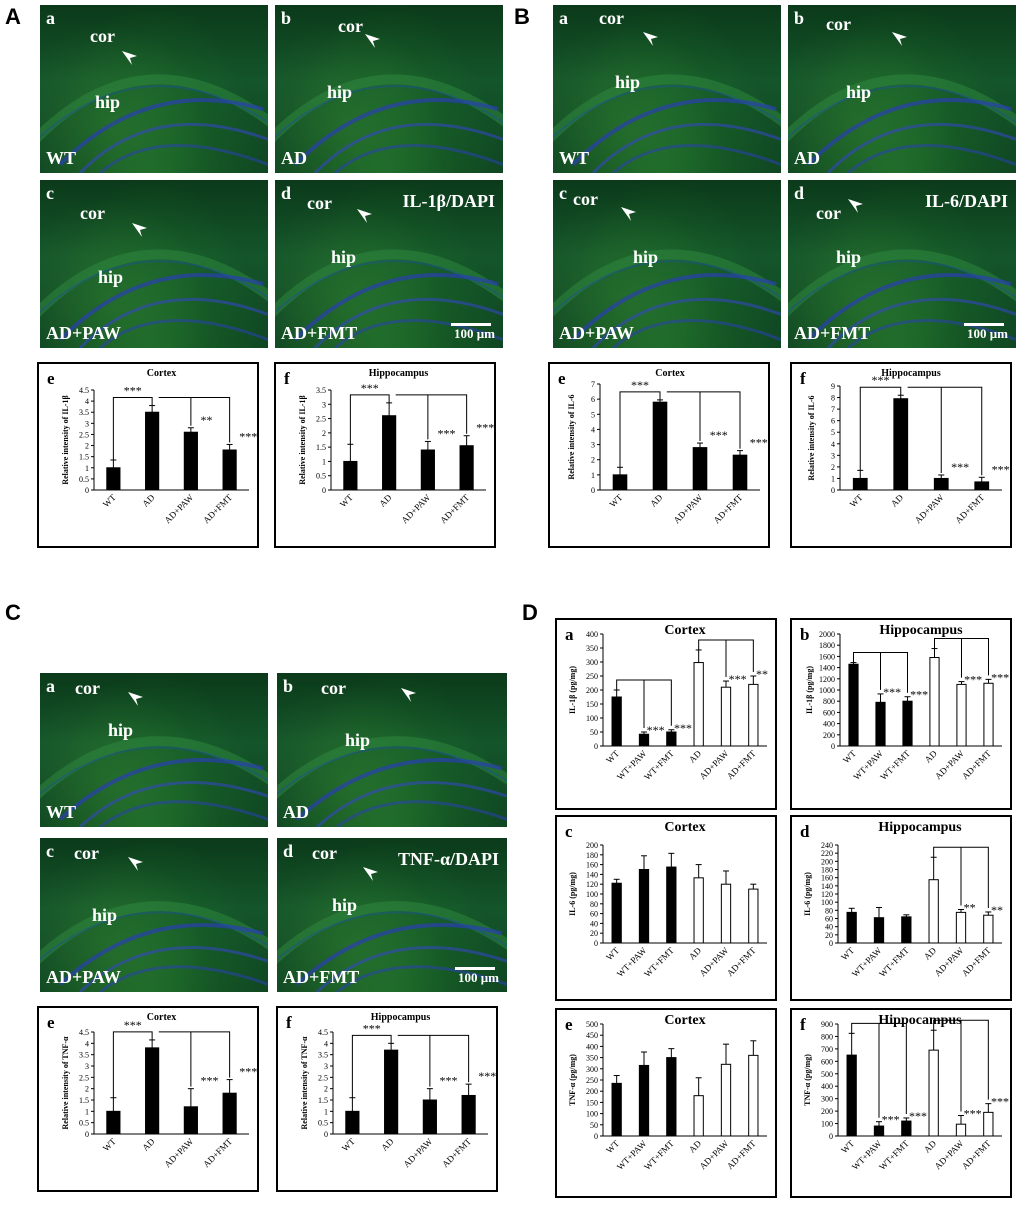 This screenshot has height=1205, width=1020. Describe the element at coordinates (827, 894) in the screenshot. I see `y-tick-label: 120` at that location.